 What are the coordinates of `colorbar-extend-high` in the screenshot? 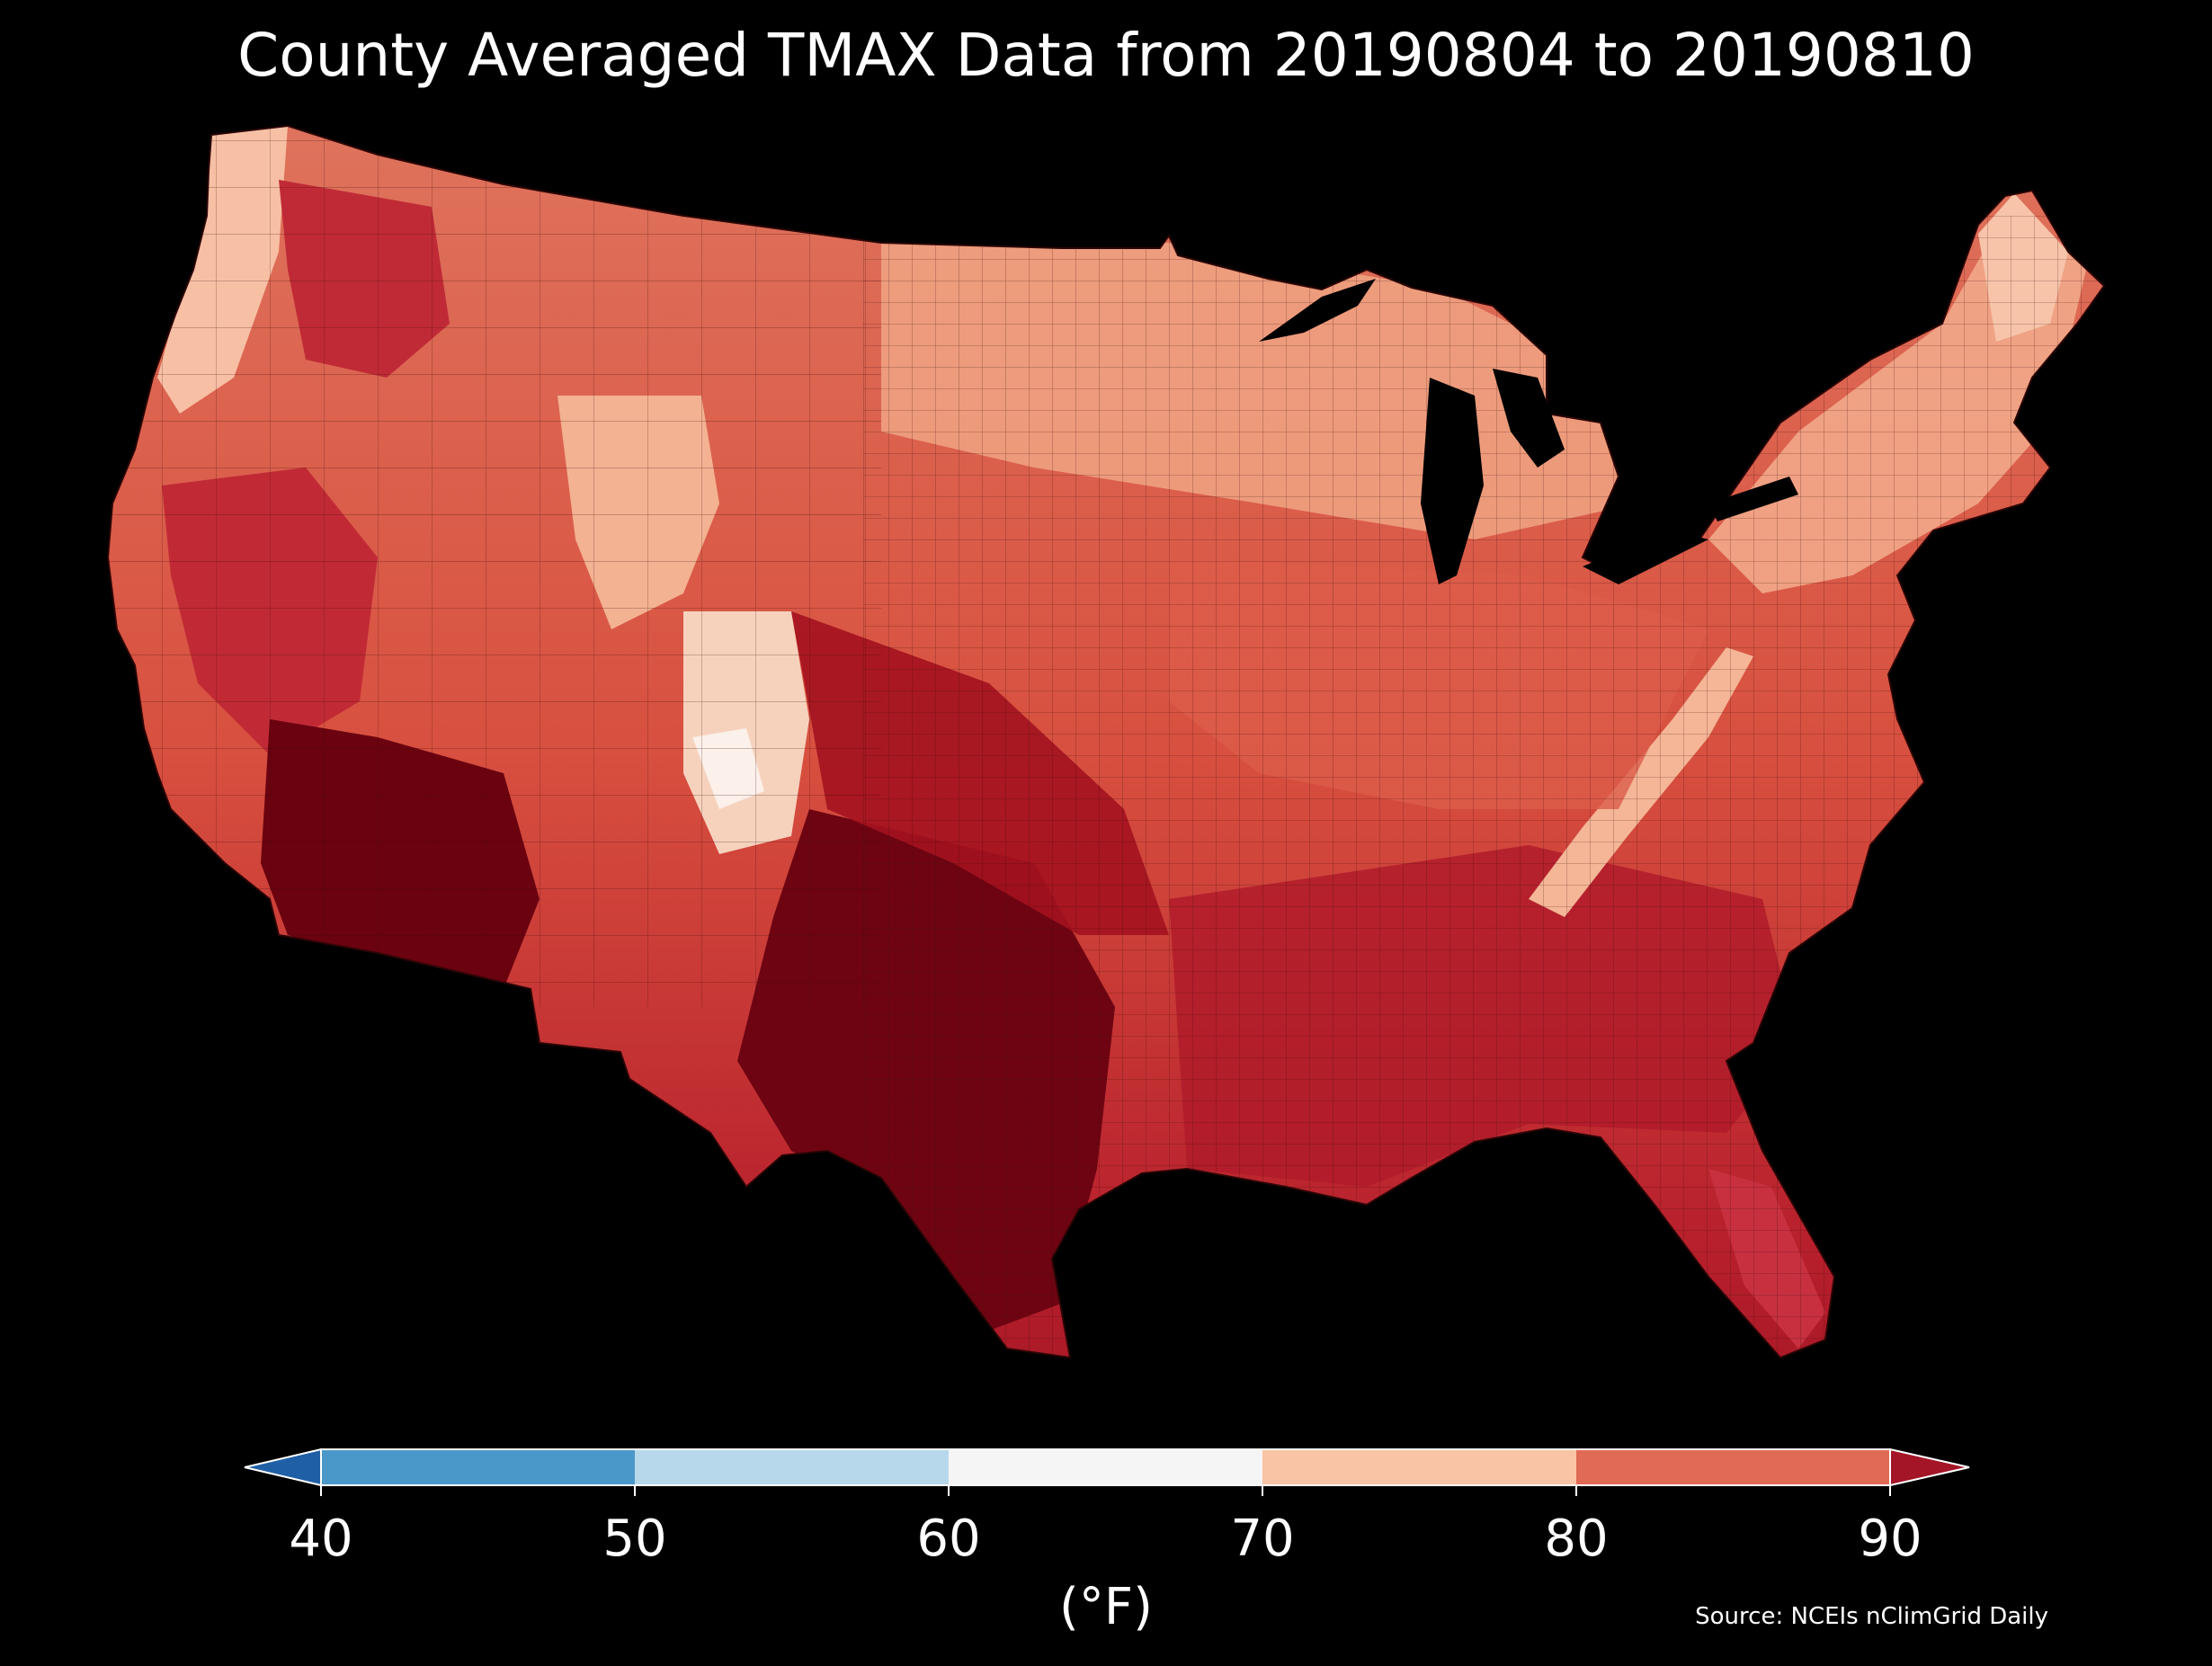 It's located at (1929, 1468).